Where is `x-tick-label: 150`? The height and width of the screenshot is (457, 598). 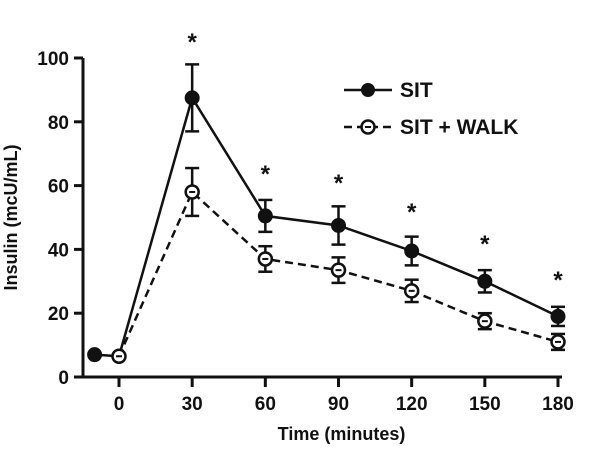
x-tick-label: 150 is located at coordinates (485, 404).